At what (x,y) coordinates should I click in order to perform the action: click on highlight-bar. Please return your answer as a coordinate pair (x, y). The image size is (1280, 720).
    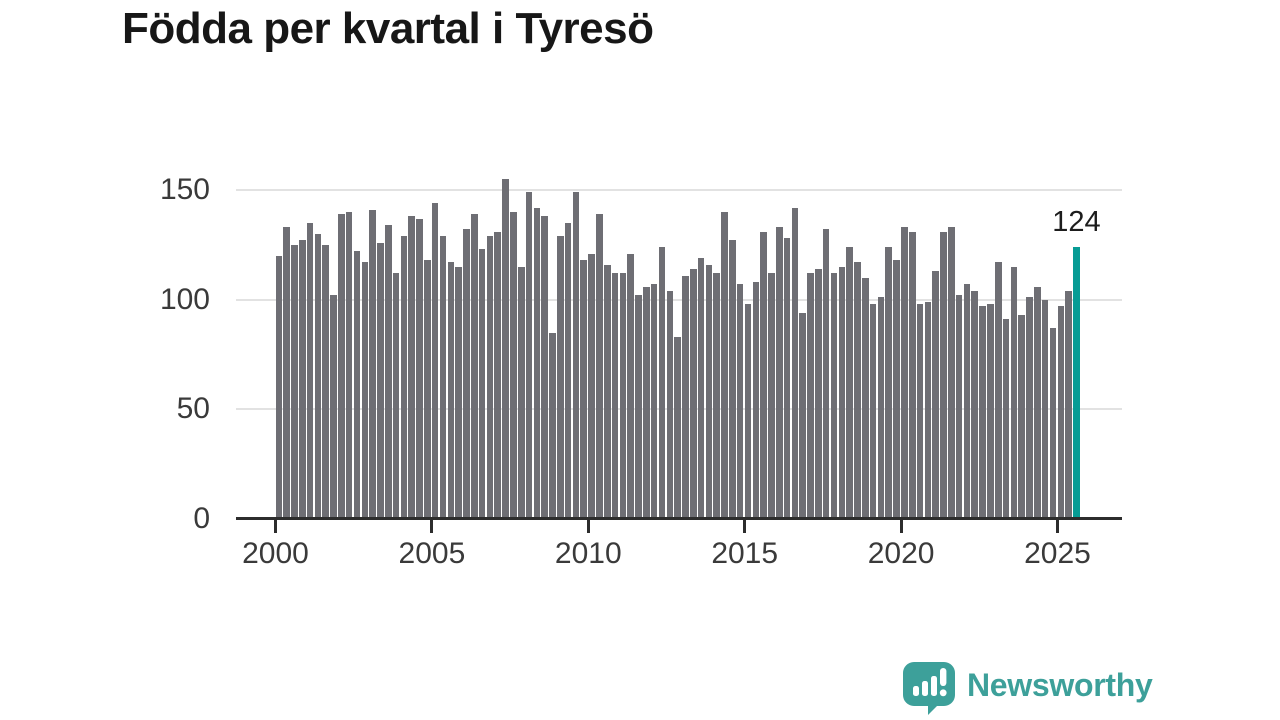
    Looking at the image, I should click on (1076, 383).